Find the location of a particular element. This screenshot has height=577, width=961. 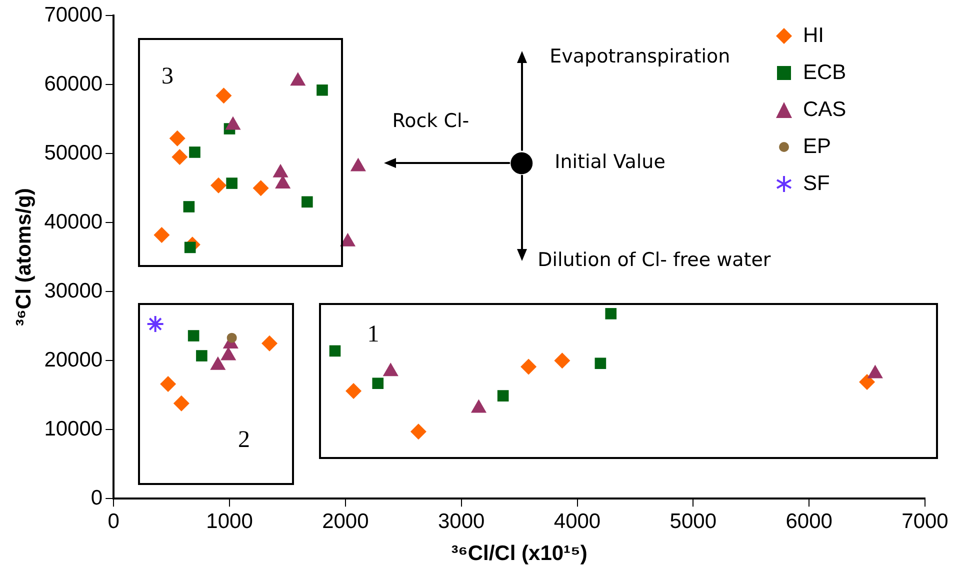

x-axis-title: ³⁶Cl/Cl (x10¹⁵) is located at coordinates (519, 554).